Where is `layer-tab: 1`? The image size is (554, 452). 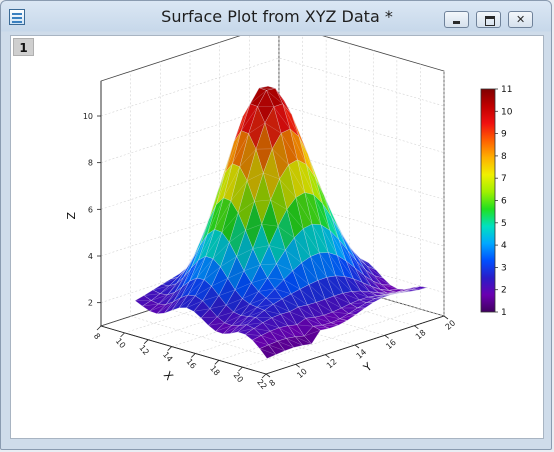
layer-tab: 1 is located at coordinates (23, 47).